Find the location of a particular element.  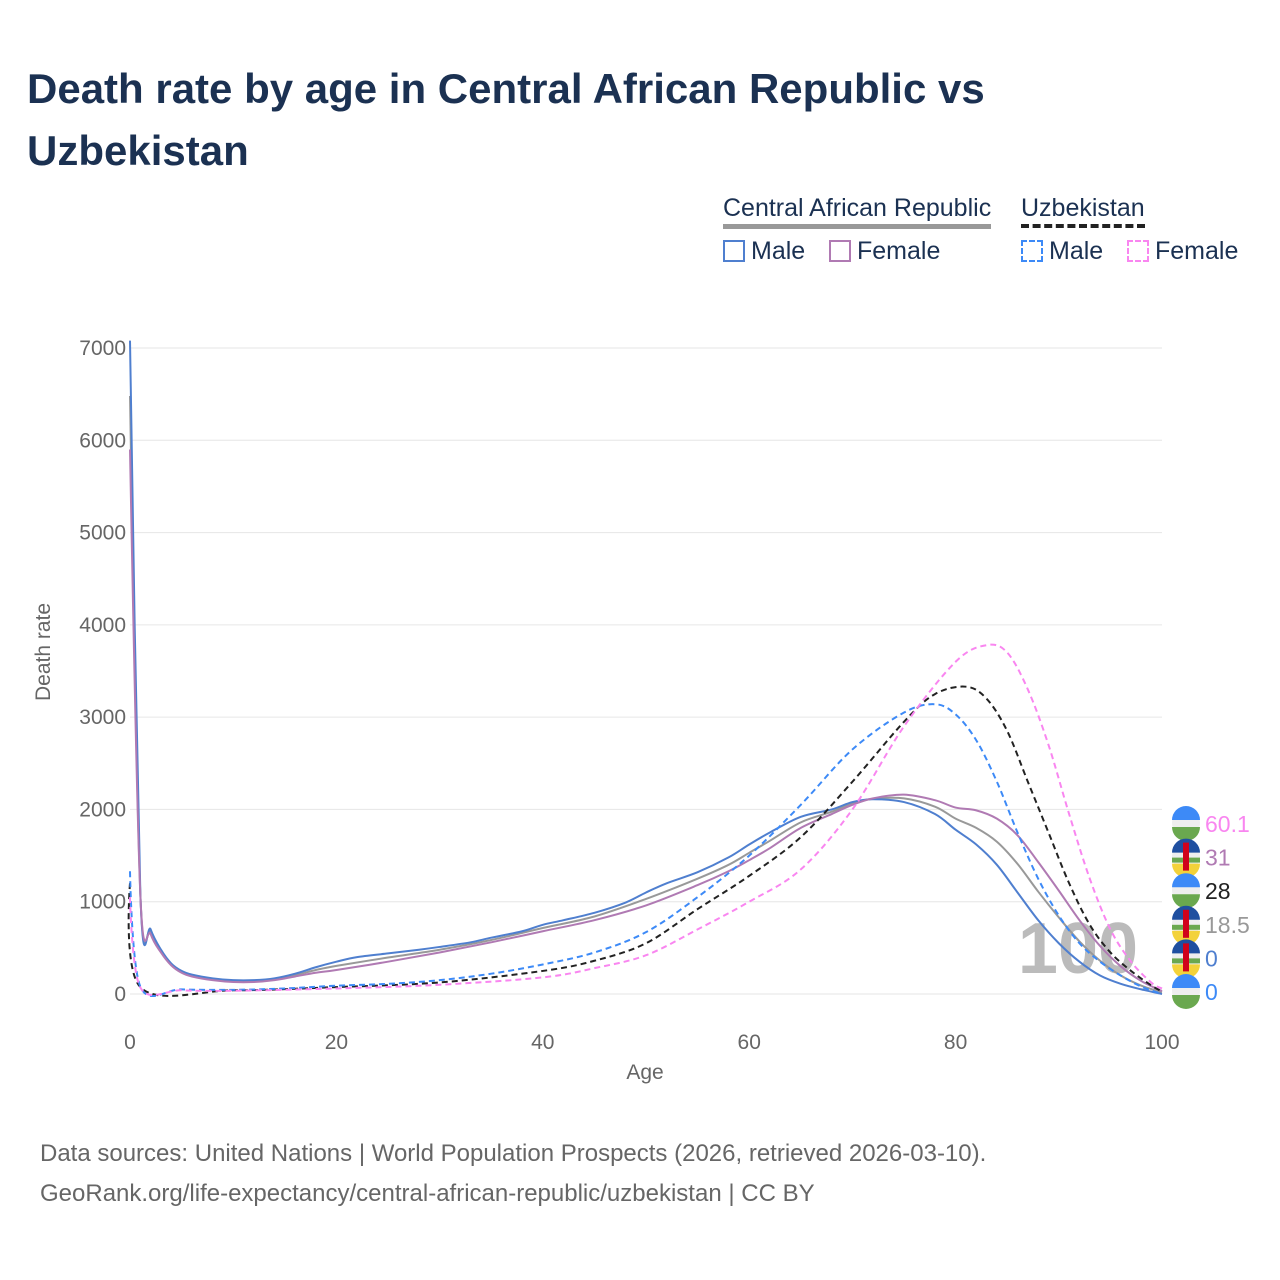

x-tick-label: 40 is located at coordinates (542, 1042).